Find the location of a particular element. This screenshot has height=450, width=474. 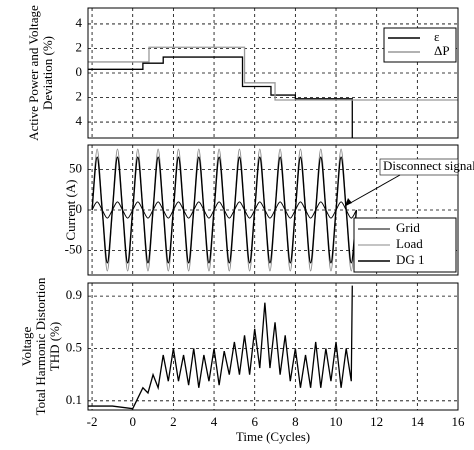

annotation-box is located at coordinates (419, 167).